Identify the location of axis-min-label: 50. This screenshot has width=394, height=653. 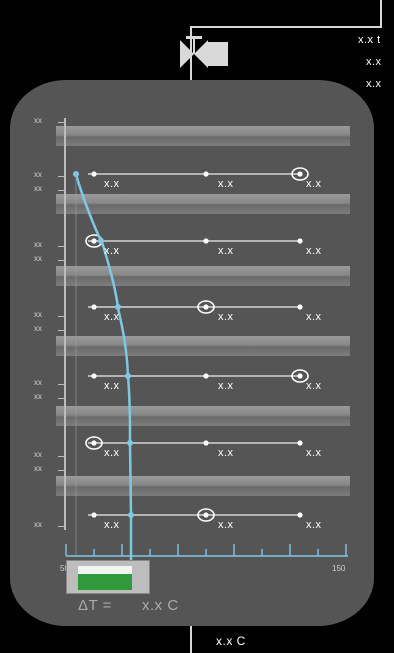
(64, 568).